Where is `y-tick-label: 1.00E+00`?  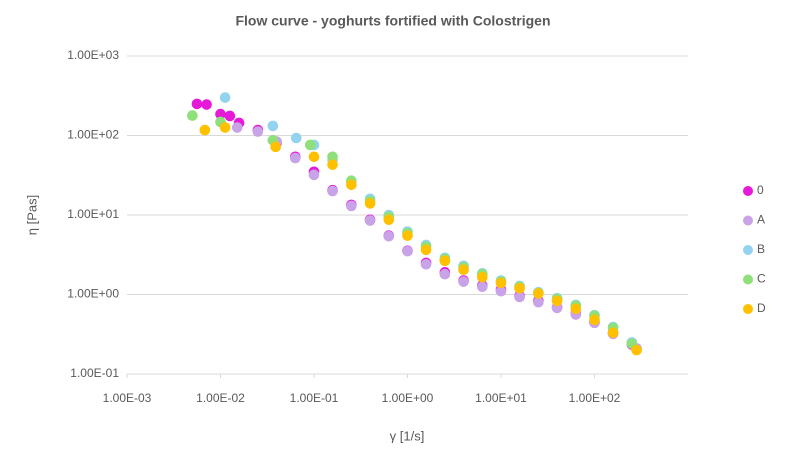 y-tick-label: 1.00E+00 is located at coordinates (93, 294).